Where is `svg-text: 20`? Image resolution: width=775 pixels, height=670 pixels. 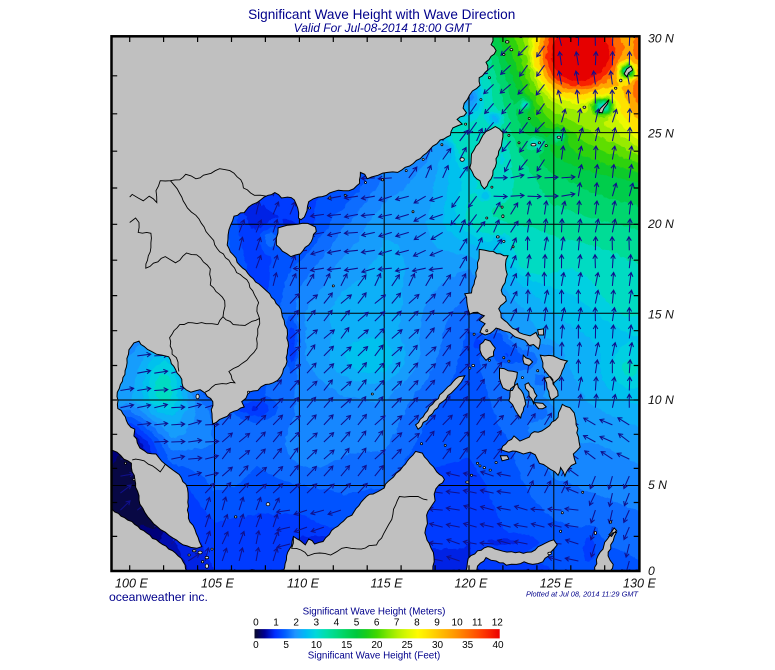 svg-text: 20 is located at coordinates (377, 645).